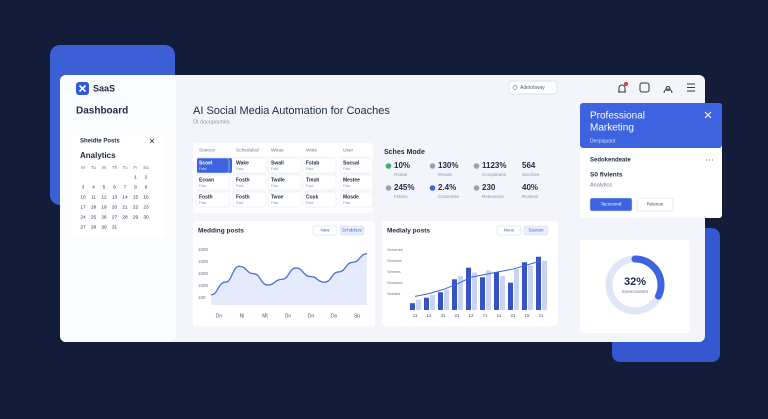 The image size is (768, 419). What do you see at coordinates (644, 87) in the screenshot?
I see `calendar-icon` at bounding box center [644, 87].